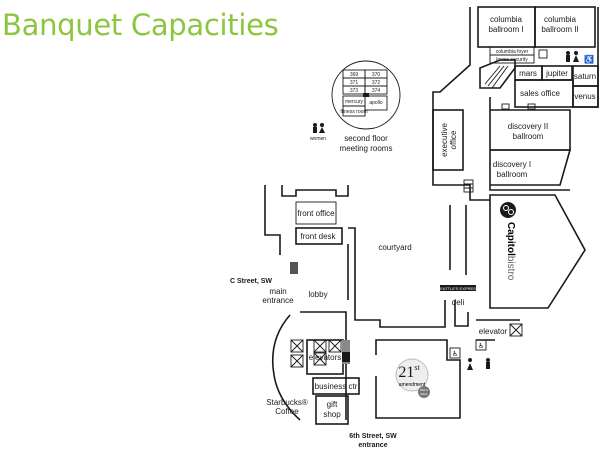 The image size is (600, 450). Describe the element at coordinates (277, 291) in the screenshot. I see `svg-text: main` at that location.